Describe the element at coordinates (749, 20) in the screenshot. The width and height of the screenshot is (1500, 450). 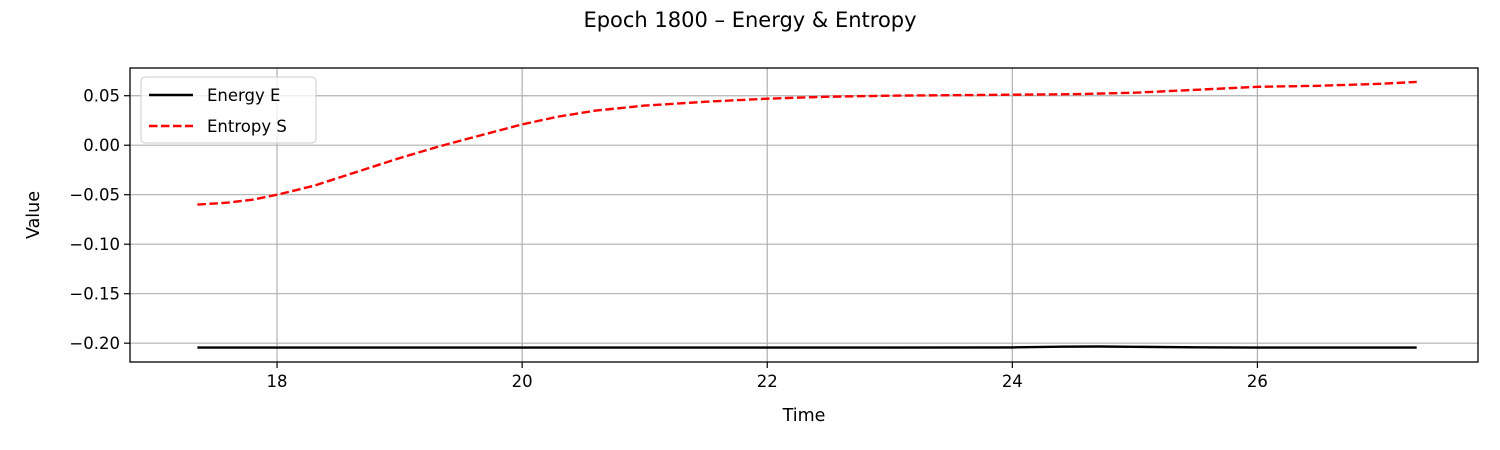
I see `chart-title: Epoch 1800 – Energy & Entropy` at that location.